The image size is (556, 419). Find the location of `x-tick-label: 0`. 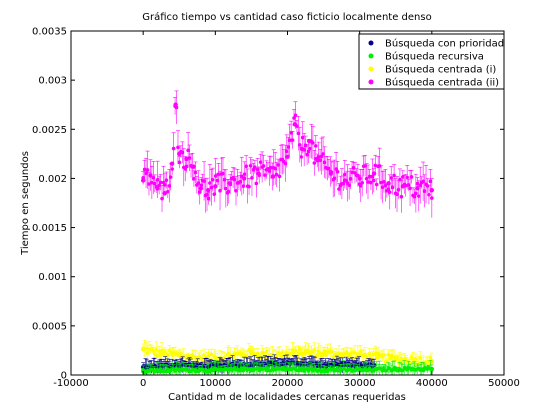

x-tick-label: 0 is located at coordinates (143, 383).